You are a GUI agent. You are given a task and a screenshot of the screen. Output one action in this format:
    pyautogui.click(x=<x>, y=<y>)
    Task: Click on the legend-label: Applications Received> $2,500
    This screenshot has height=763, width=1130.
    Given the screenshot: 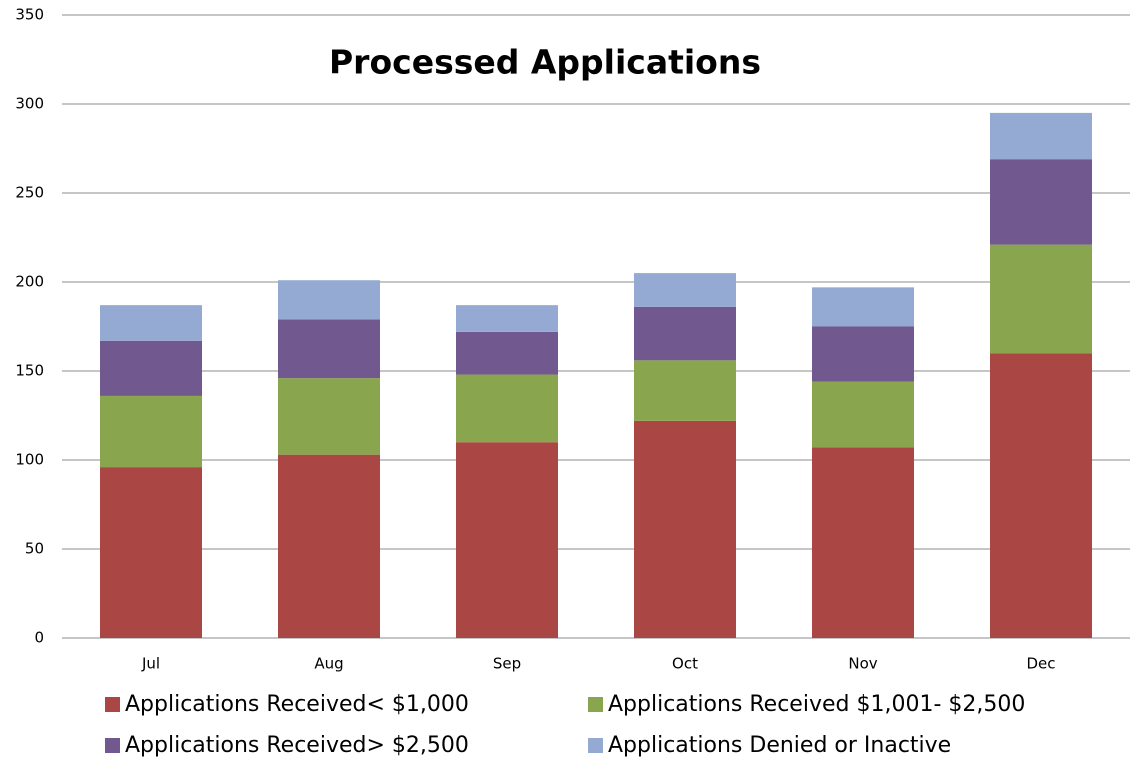 What is the action you would take?
    pyautogui.click(x=297, y=745)
    